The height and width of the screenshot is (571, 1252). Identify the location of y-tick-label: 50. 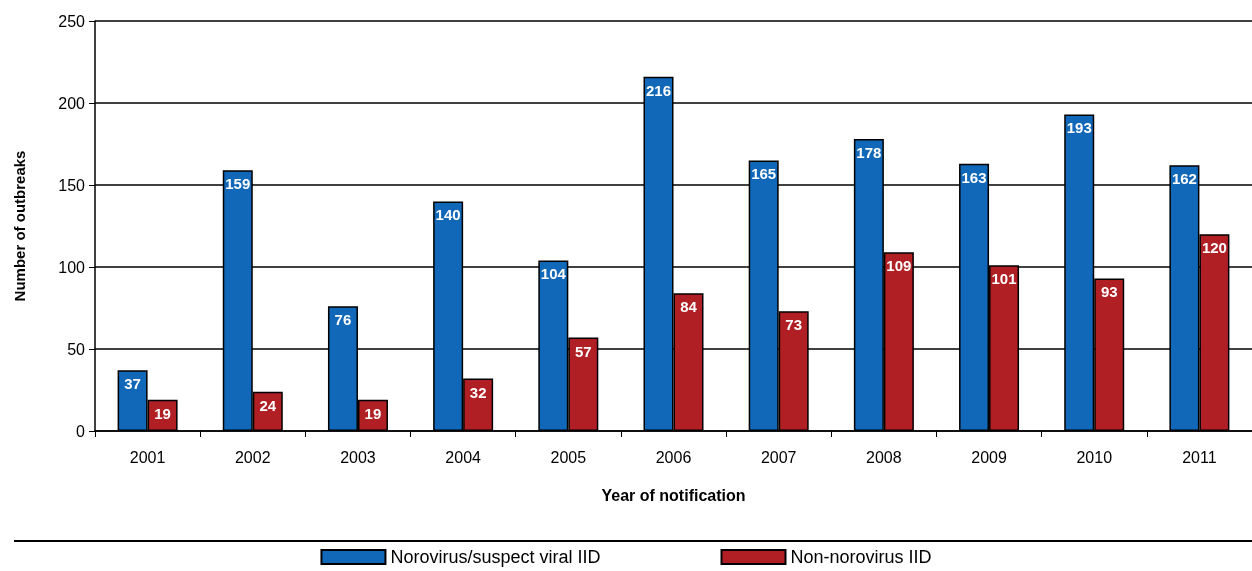
(76, 349).